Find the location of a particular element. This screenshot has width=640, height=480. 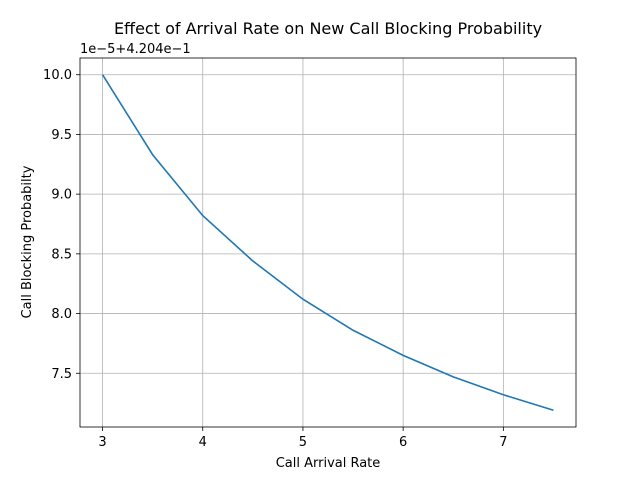

x-tick-label: 5 is located at coordinates (303, 442).